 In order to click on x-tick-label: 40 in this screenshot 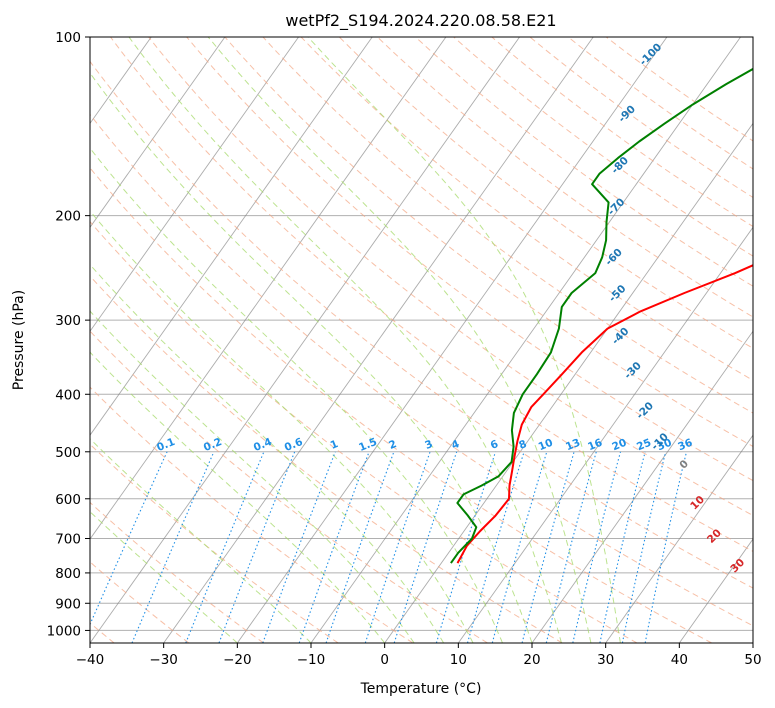, I will do `click(679, 660)`.